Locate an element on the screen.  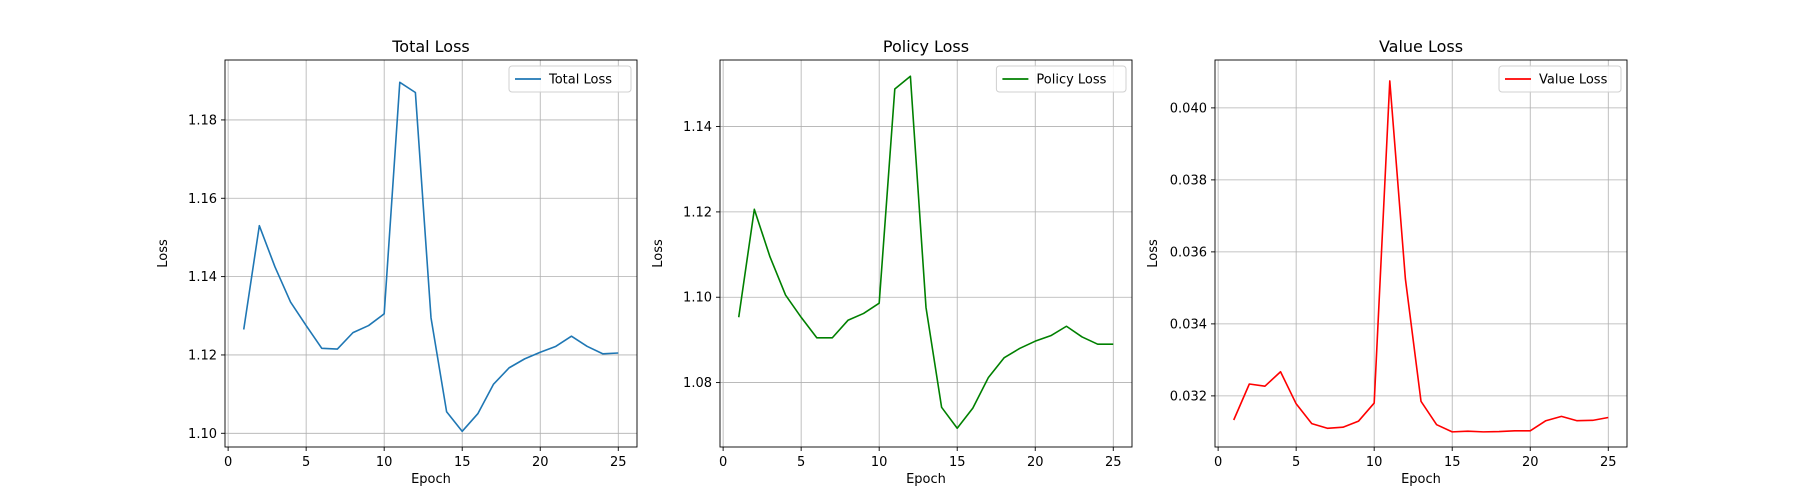
total-loss-xlabel: Epoch is located at coordinates (431, 479).